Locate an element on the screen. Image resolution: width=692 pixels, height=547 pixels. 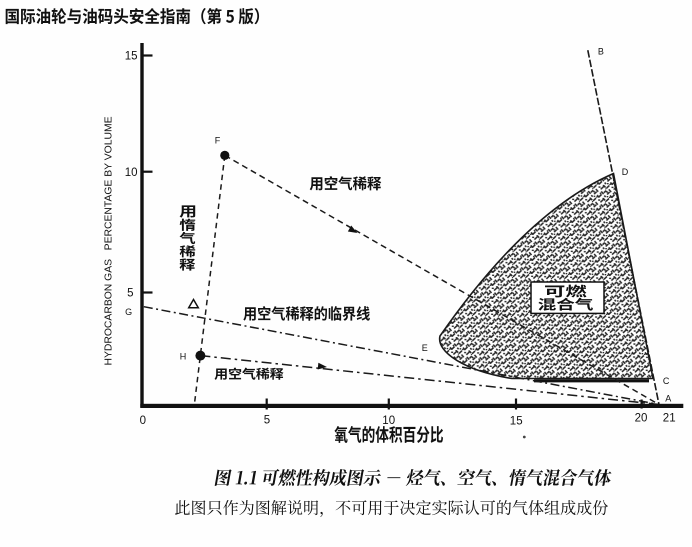
svg-text: 20 is located at coordinates (641, 419).